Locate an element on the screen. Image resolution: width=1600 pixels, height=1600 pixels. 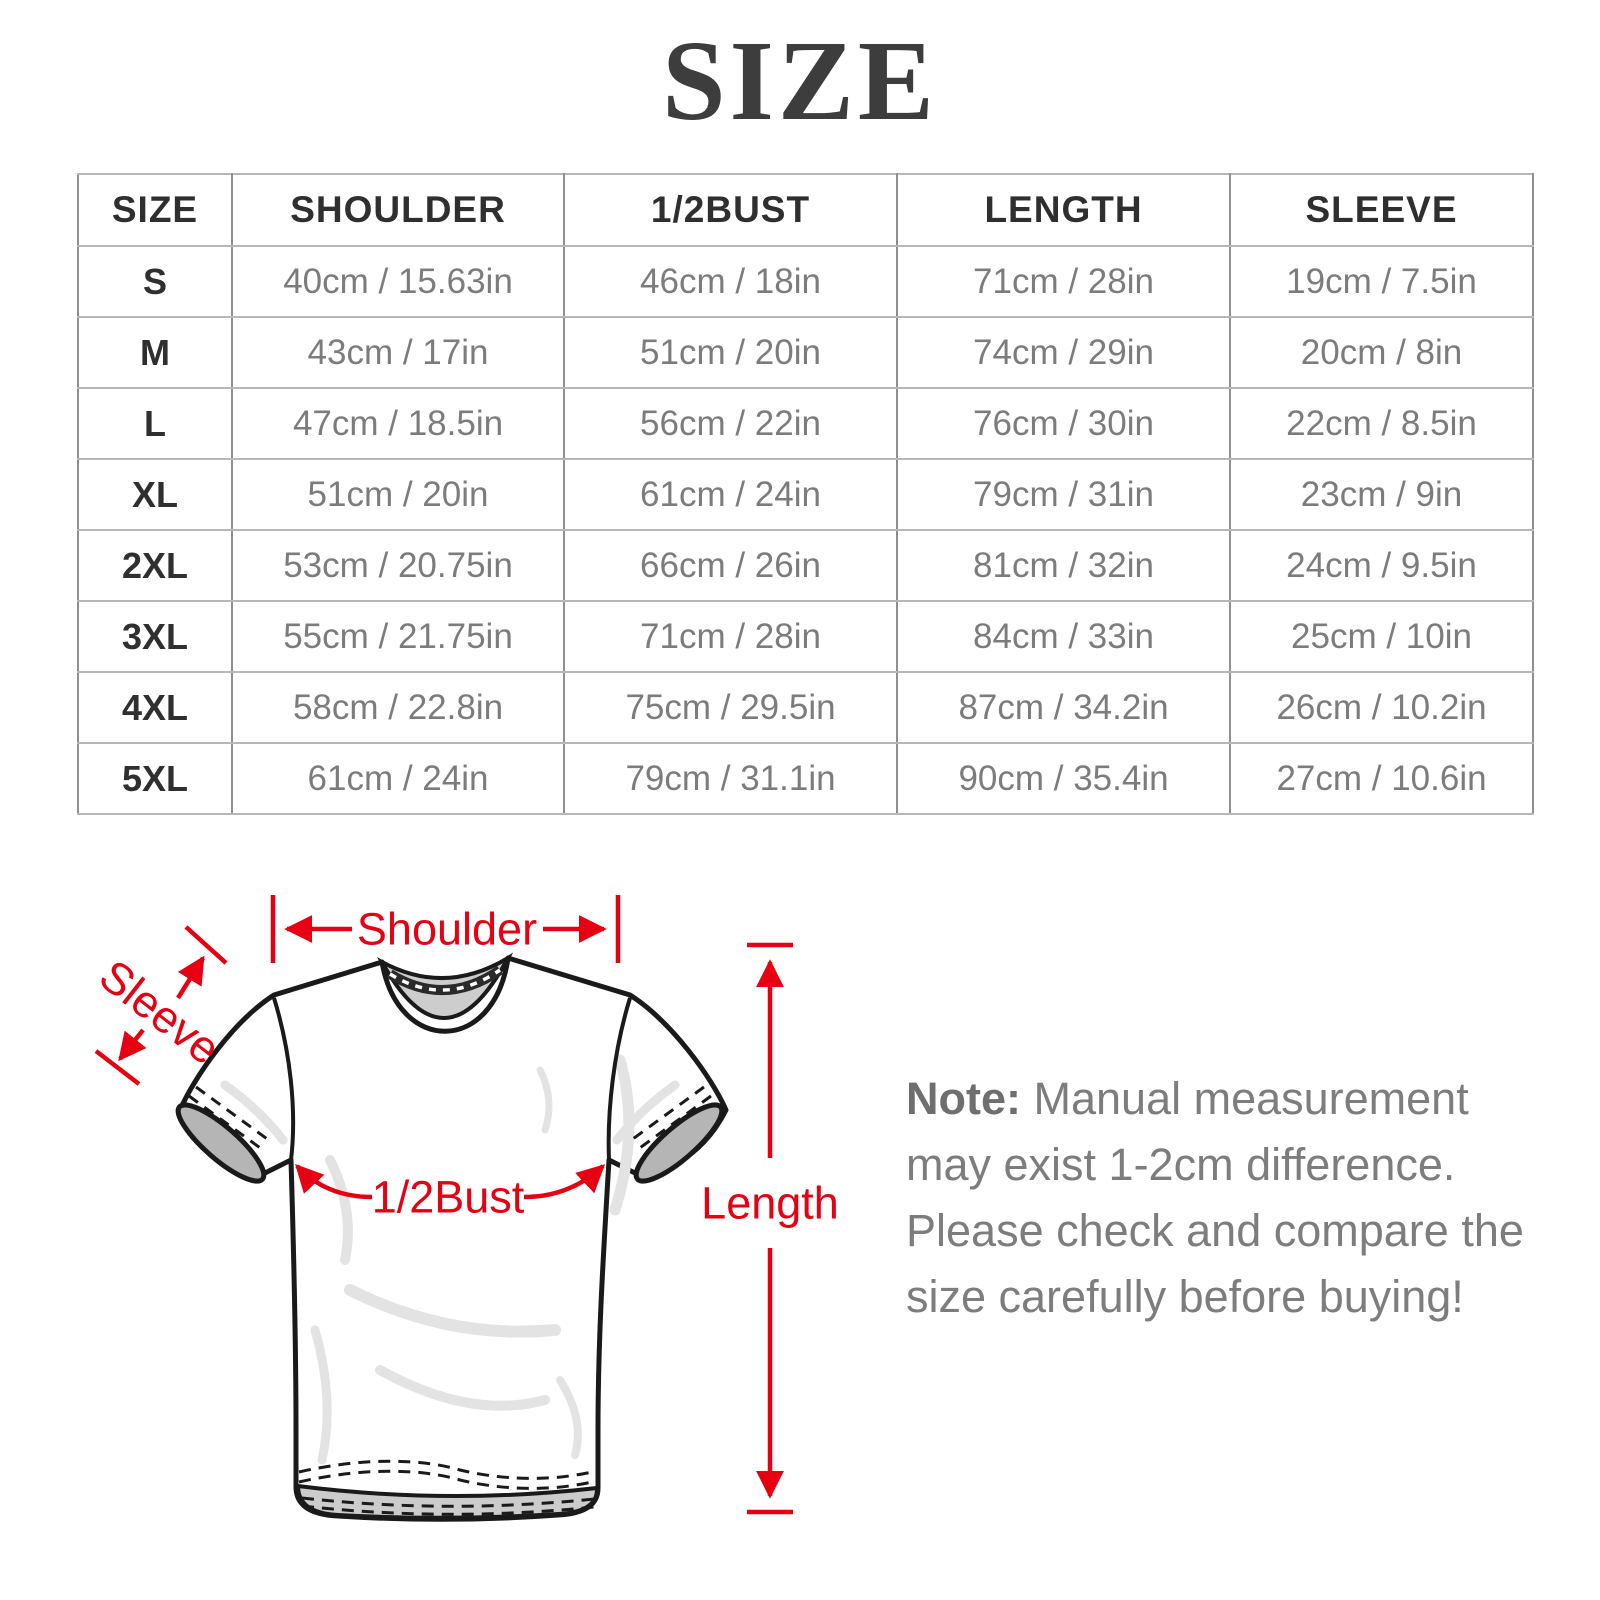
size-cell: 5XL is located at coordinates (155, 778).